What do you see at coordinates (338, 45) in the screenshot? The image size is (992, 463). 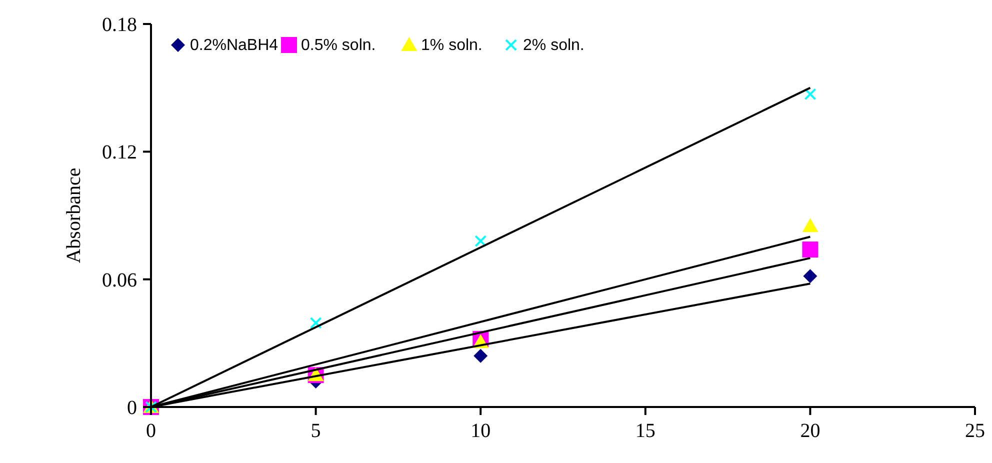 I see `legend-label: 0.5% soln.` at bounding box center [338, 45].